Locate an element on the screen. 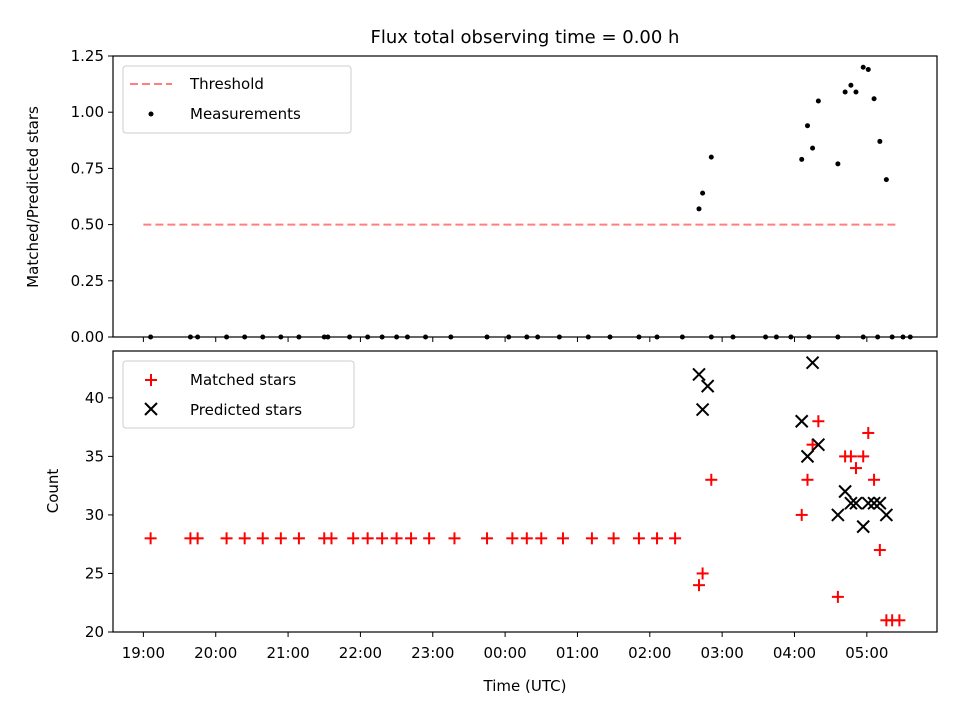 The width and height of the screenshot is (960, 720). legend-predicted-marker is located at coordinates (151, 409).